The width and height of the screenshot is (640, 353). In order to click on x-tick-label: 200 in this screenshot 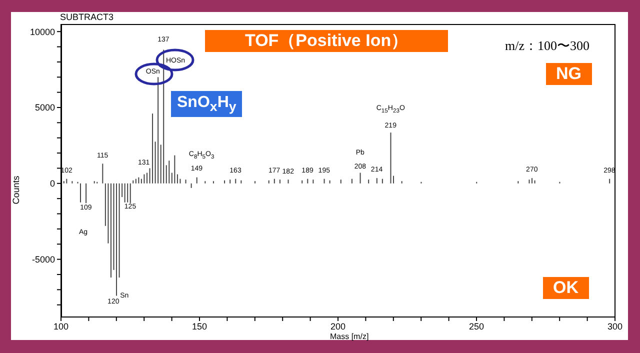, I will do `click(338, 326)`.